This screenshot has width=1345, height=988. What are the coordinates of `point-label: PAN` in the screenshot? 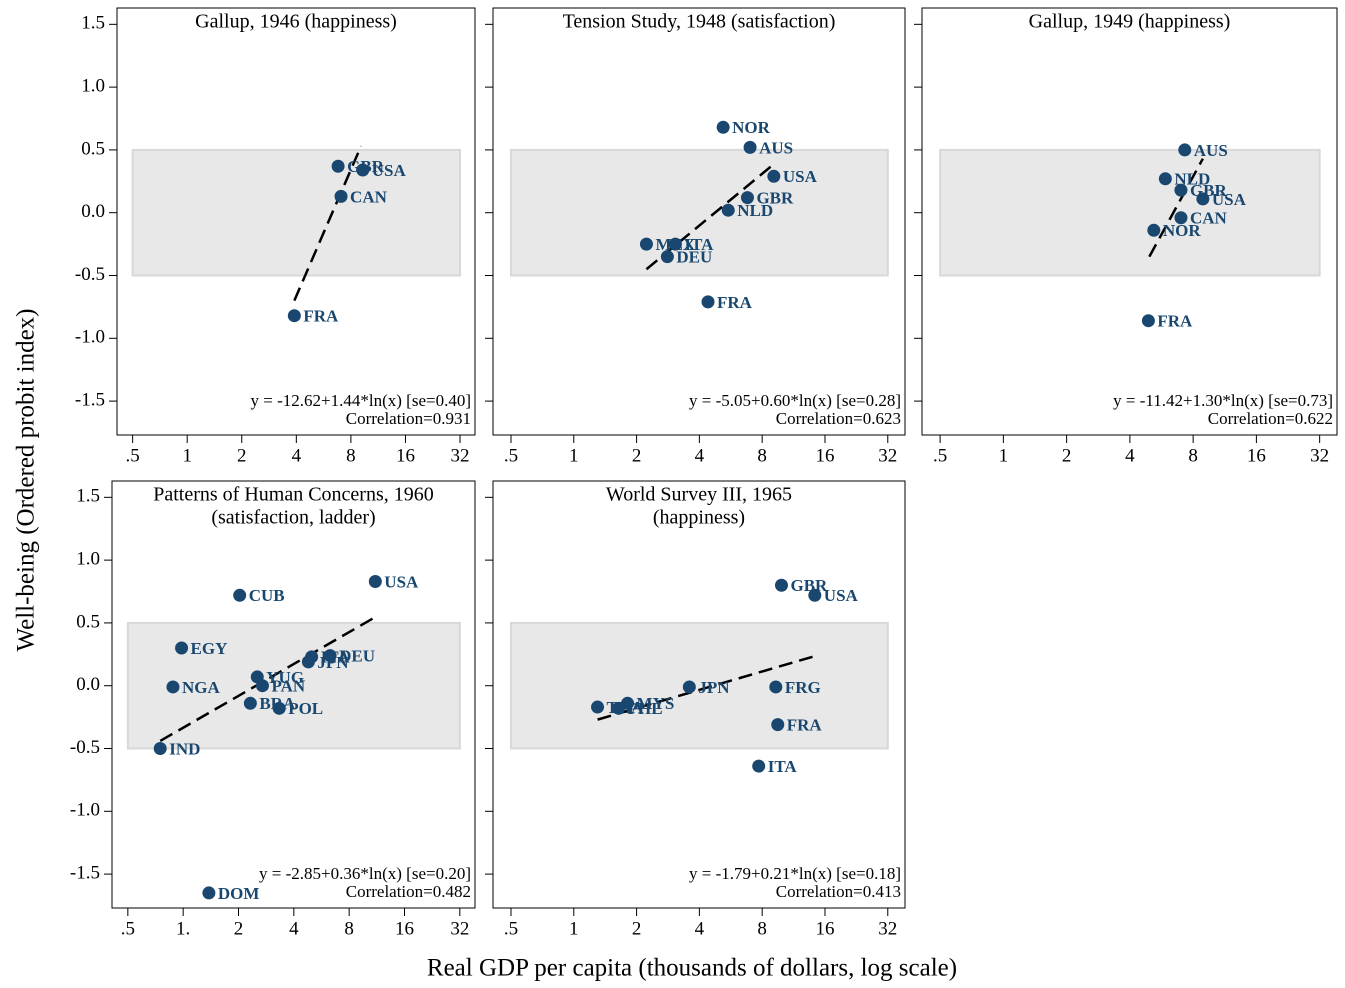 It's located at (288, 686).